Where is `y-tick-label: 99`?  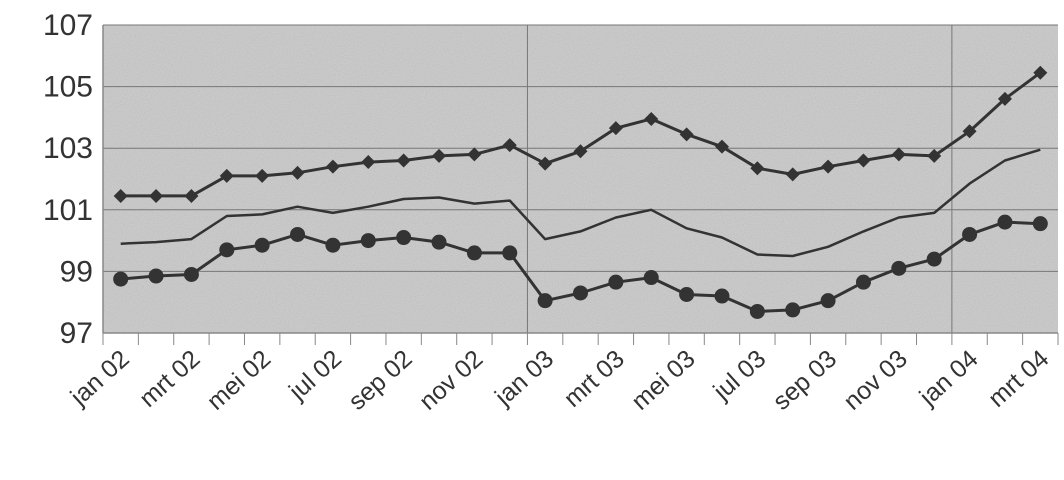 y-tick-label: 99 is located at coordinates (76, 271).